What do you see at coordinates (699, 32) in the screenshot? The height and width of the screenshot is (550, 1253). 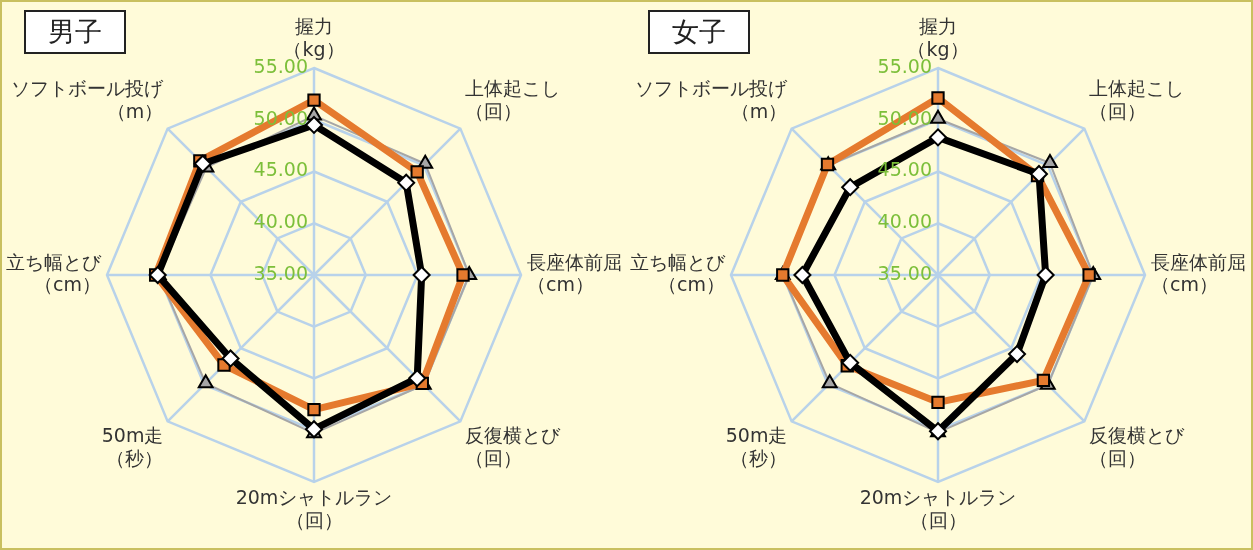 I see `chart-title: 女子` at bounding box center [699, 32].